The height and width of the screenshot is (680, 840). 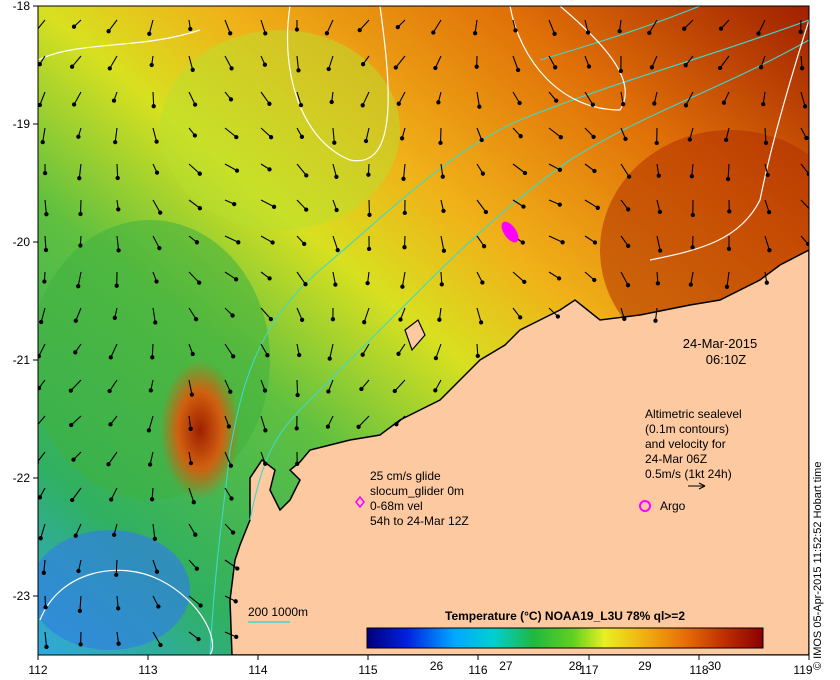 What do you see at coordinates (645, 506) in the screenshot?
I see `argo-marker` at bounding box center [645, 506].